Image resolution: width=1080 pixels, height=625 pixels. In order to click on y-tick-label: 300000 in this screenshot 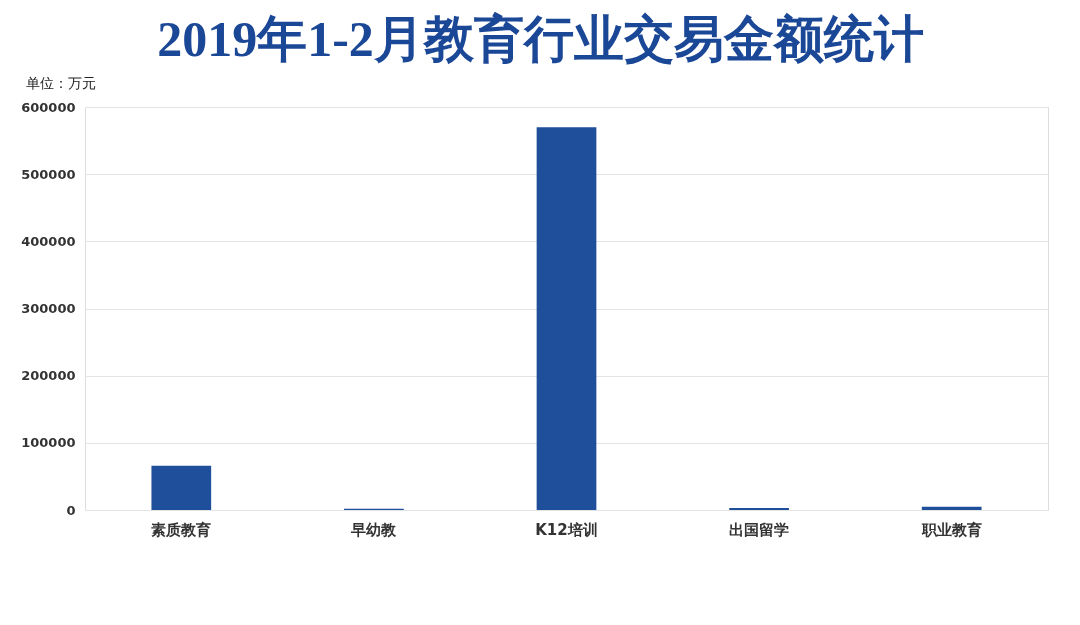, I will do `click(48, 308)`.